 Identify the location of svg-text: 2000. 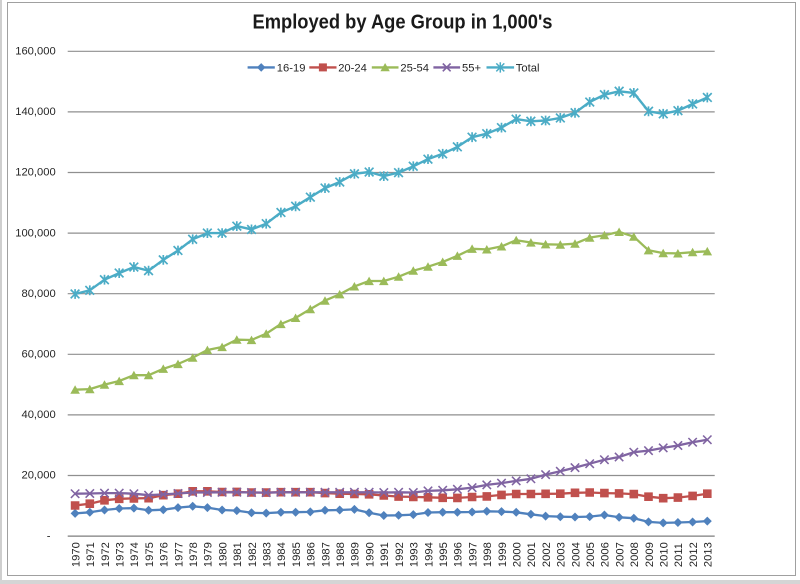
(518, 554).